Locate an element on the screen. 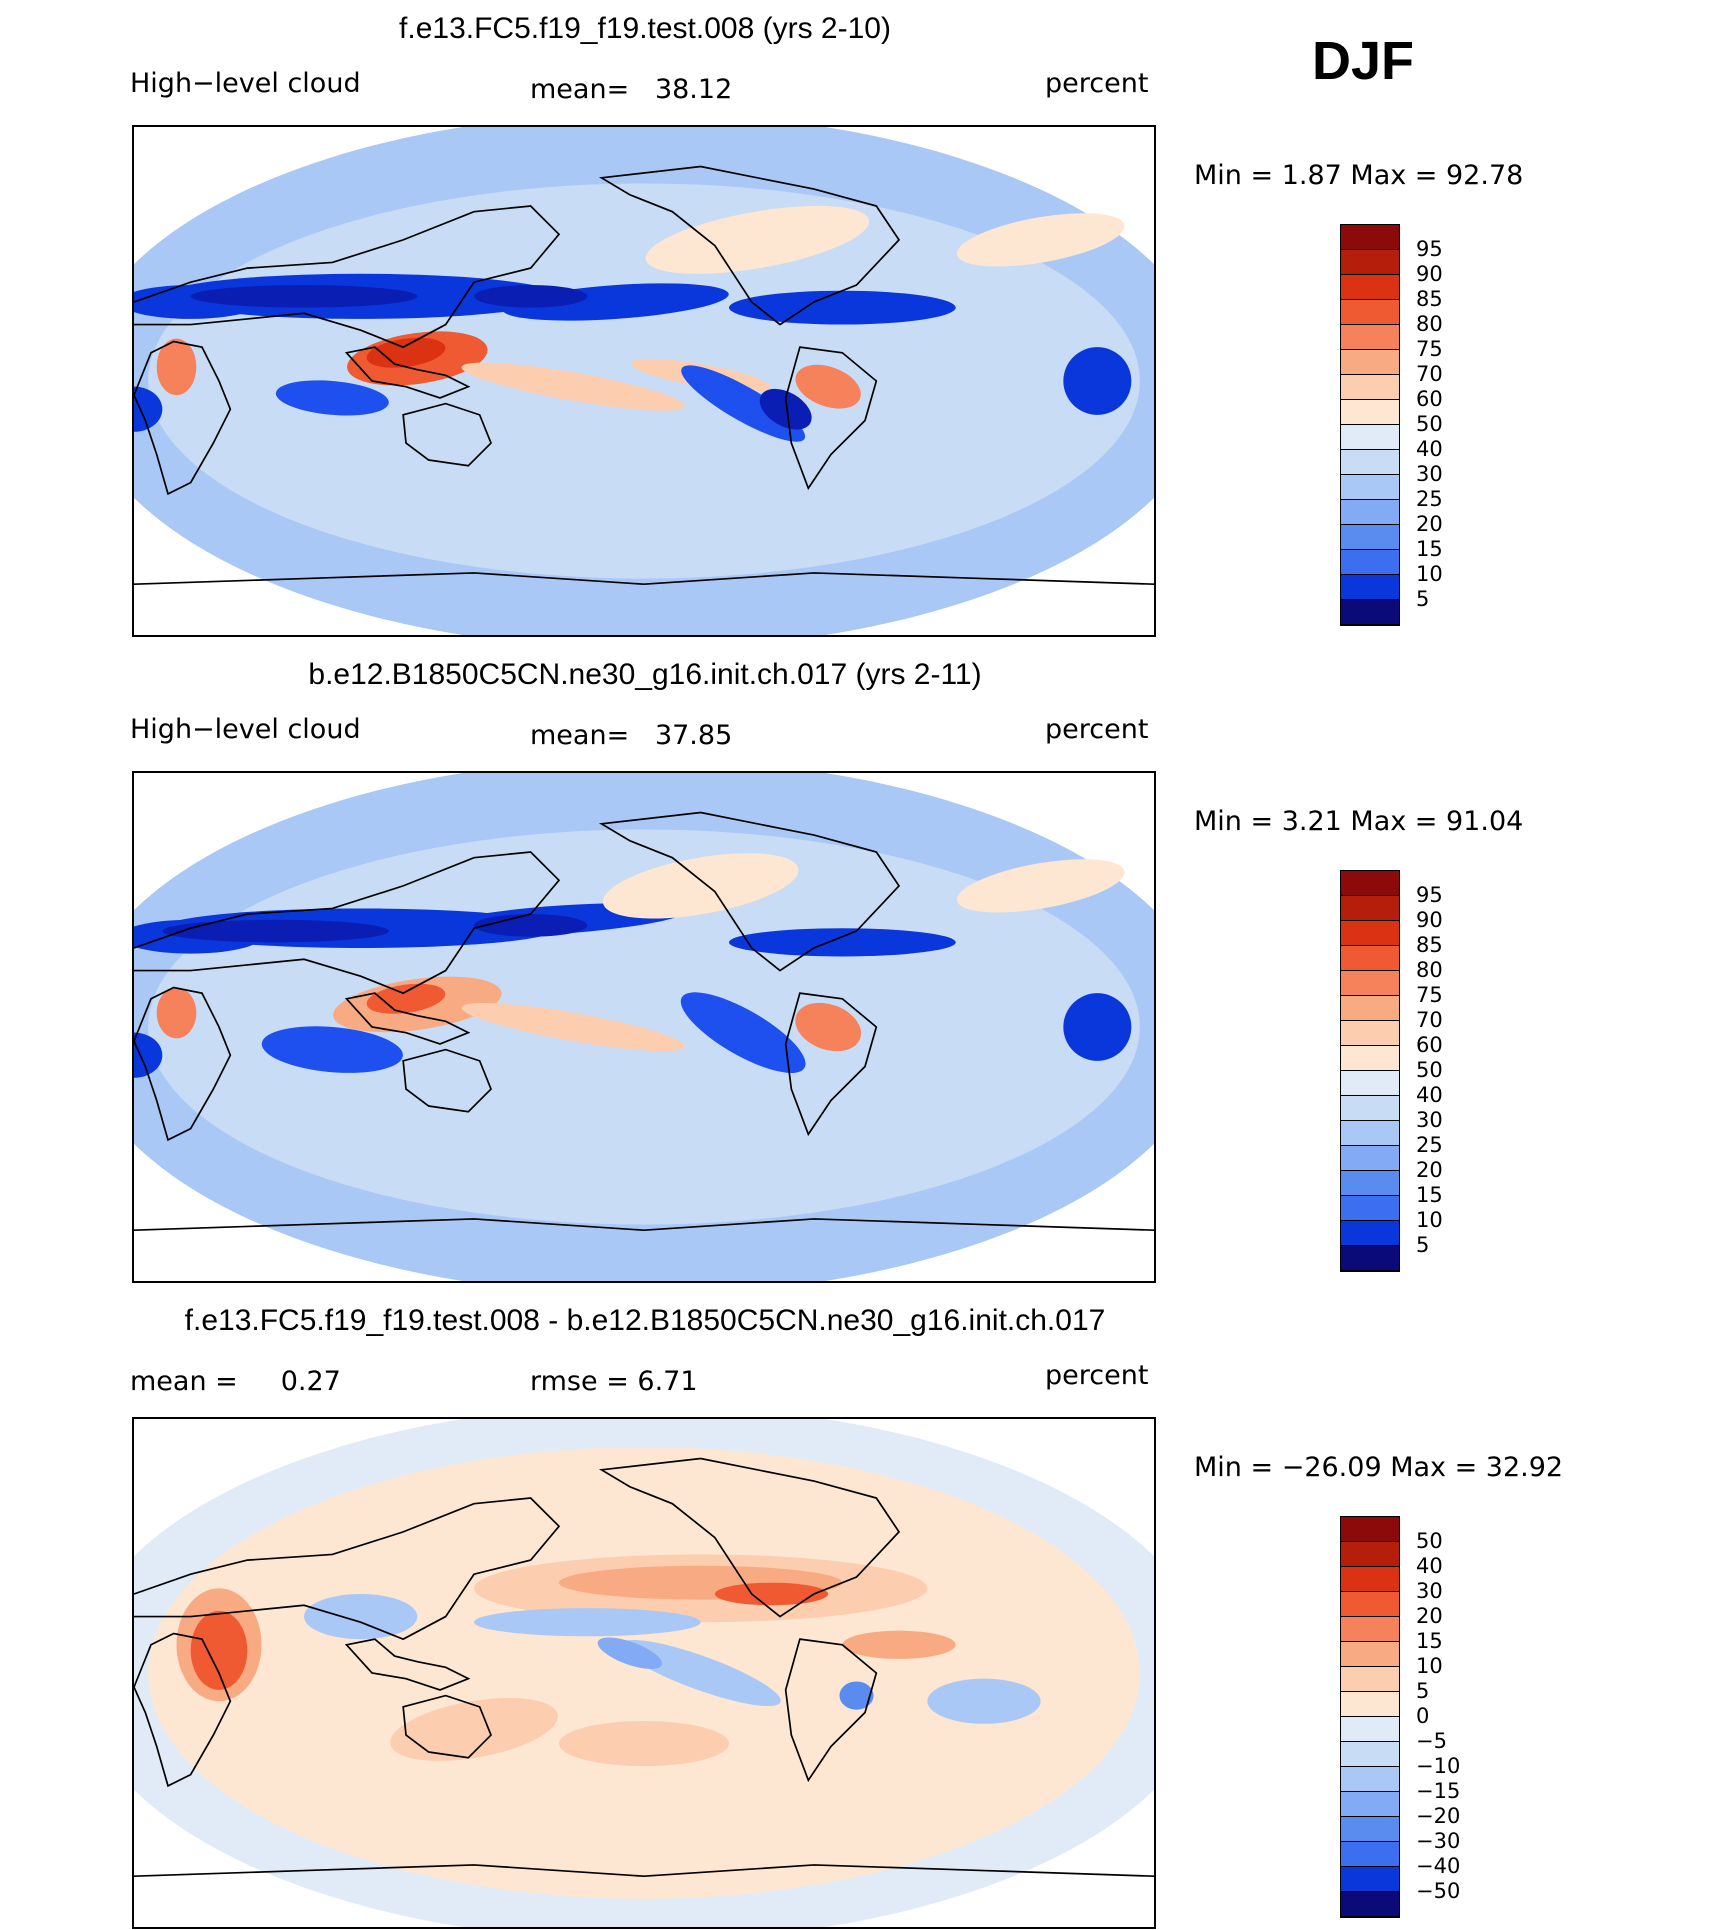 The height and width of the screenshot is (1930, 1710). mean-label-test: mean= 38.12 is located at coordinates (631, 89).